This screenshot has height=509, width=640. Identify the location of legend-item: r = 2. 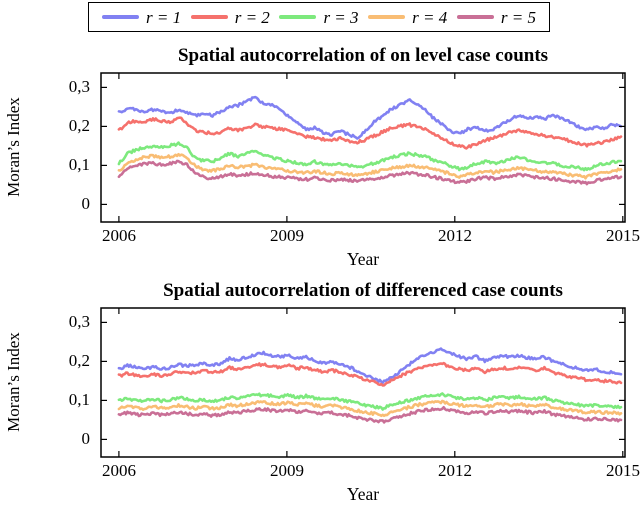
(230, 17).